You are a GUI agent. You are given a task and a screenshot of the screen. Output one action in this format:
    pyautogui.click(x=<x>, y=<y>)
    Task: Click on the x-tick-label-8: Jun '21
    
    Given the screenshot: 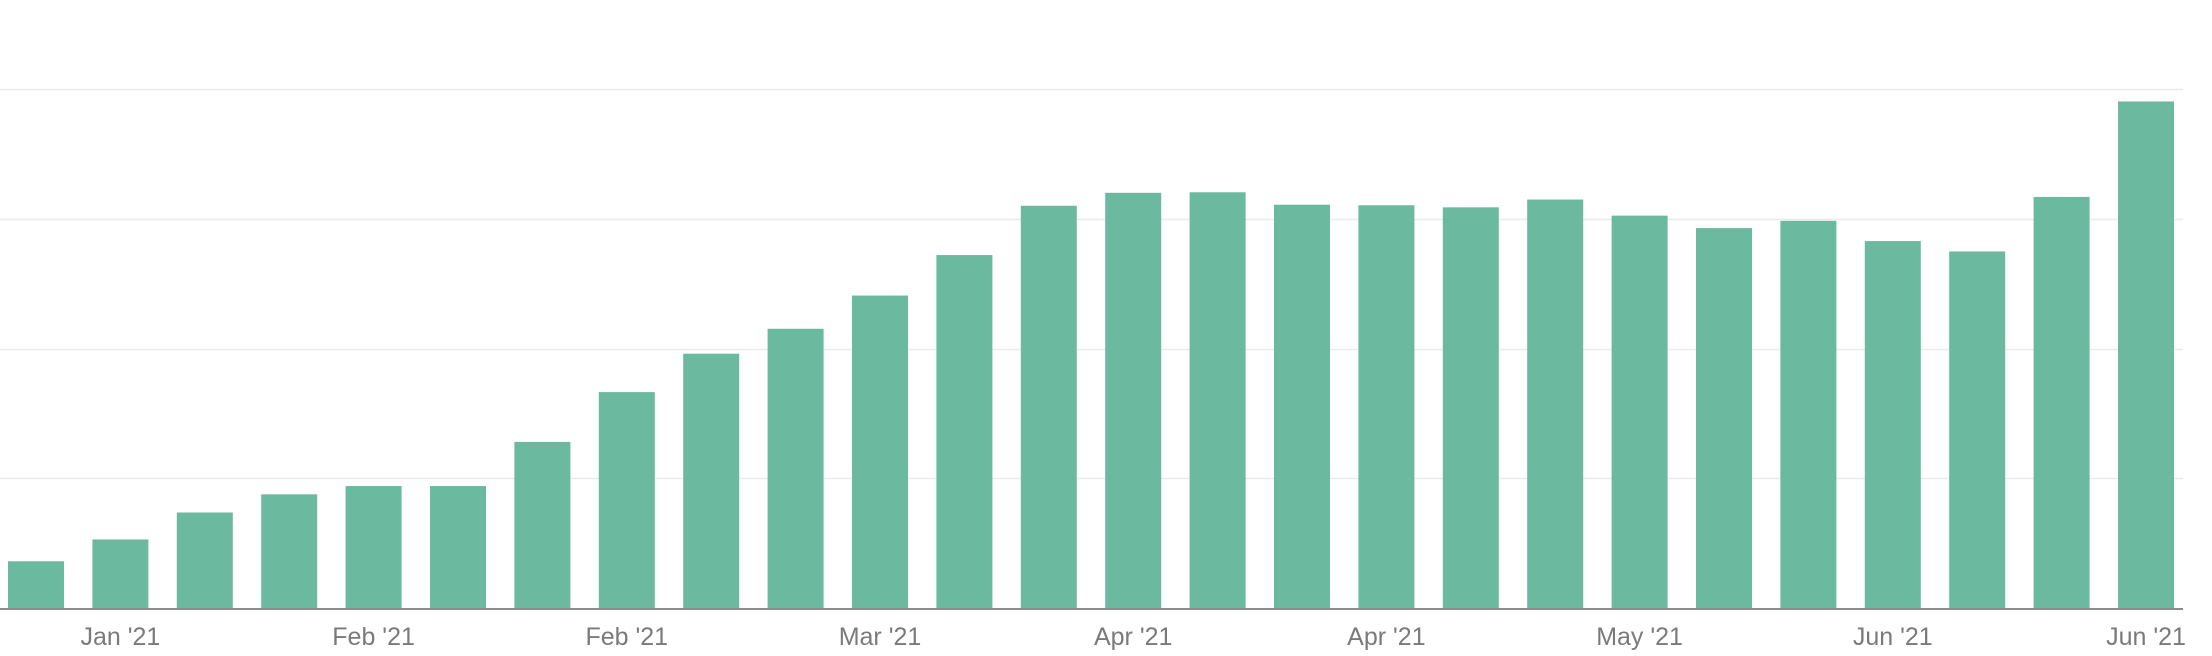 What is the action you would take?
    pyautogui.click(x=1893, y=637)
    